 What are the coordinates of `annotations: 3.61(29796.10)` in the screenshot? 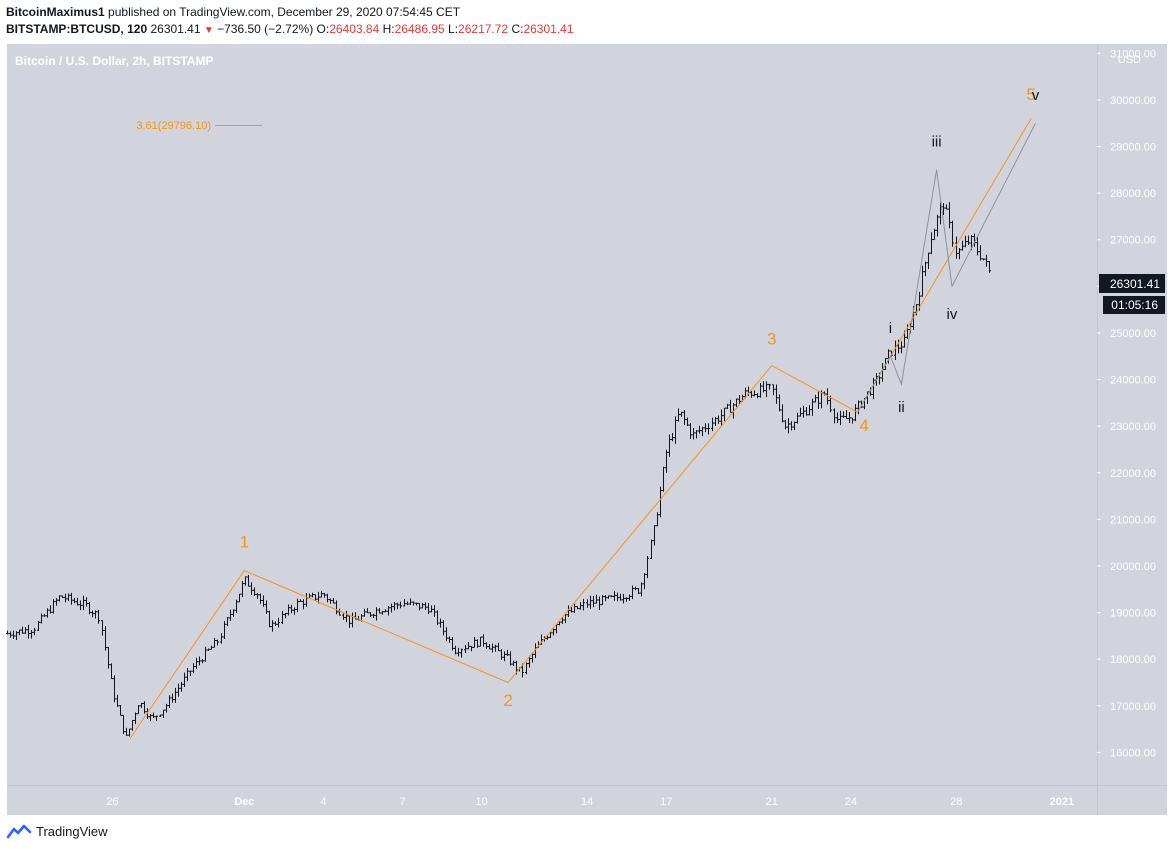 It's located at (199, 126).